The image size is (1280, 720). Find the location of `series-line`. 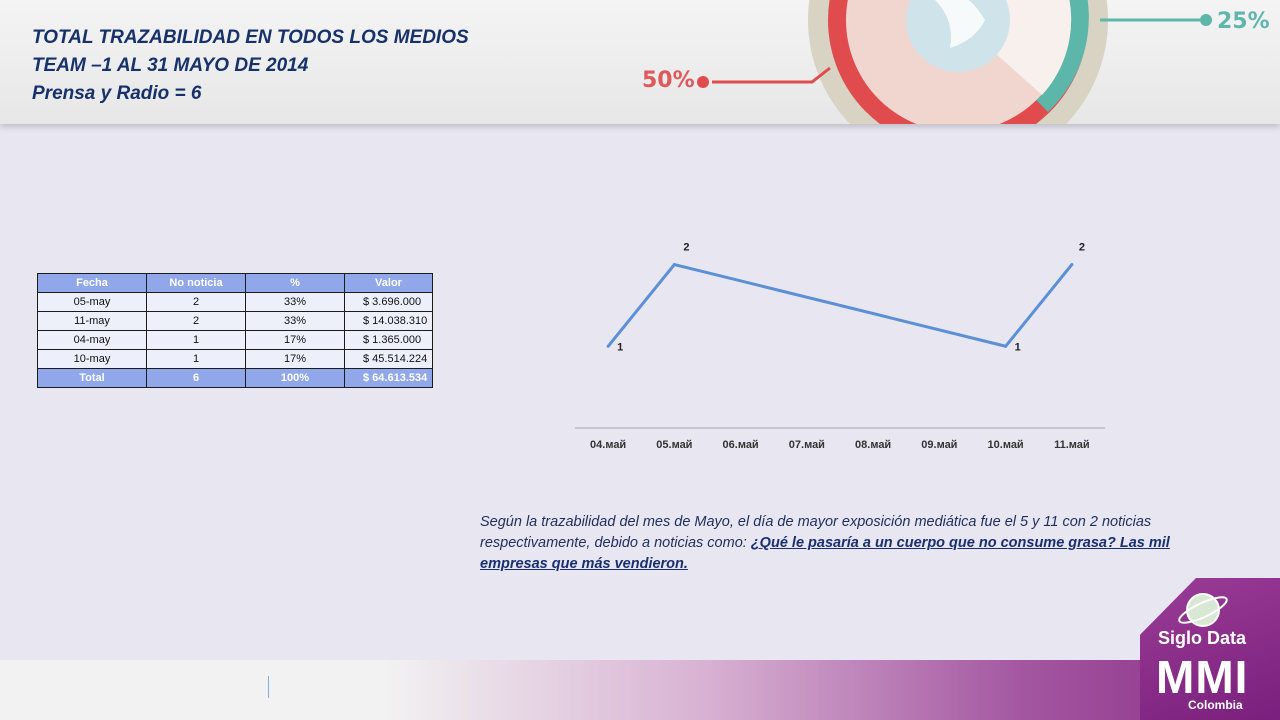

series-line is located at coordinates (840, 305).